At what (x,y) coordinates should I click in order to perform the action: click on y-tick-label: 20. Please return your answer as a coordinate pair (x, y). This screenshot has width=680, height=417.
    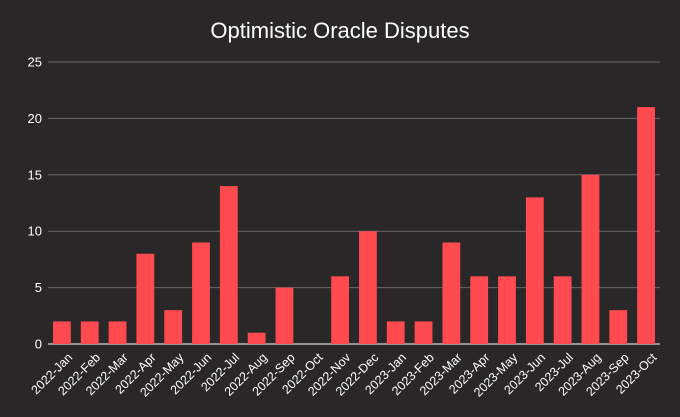
    Looking at the image, I should click on (35, 118).